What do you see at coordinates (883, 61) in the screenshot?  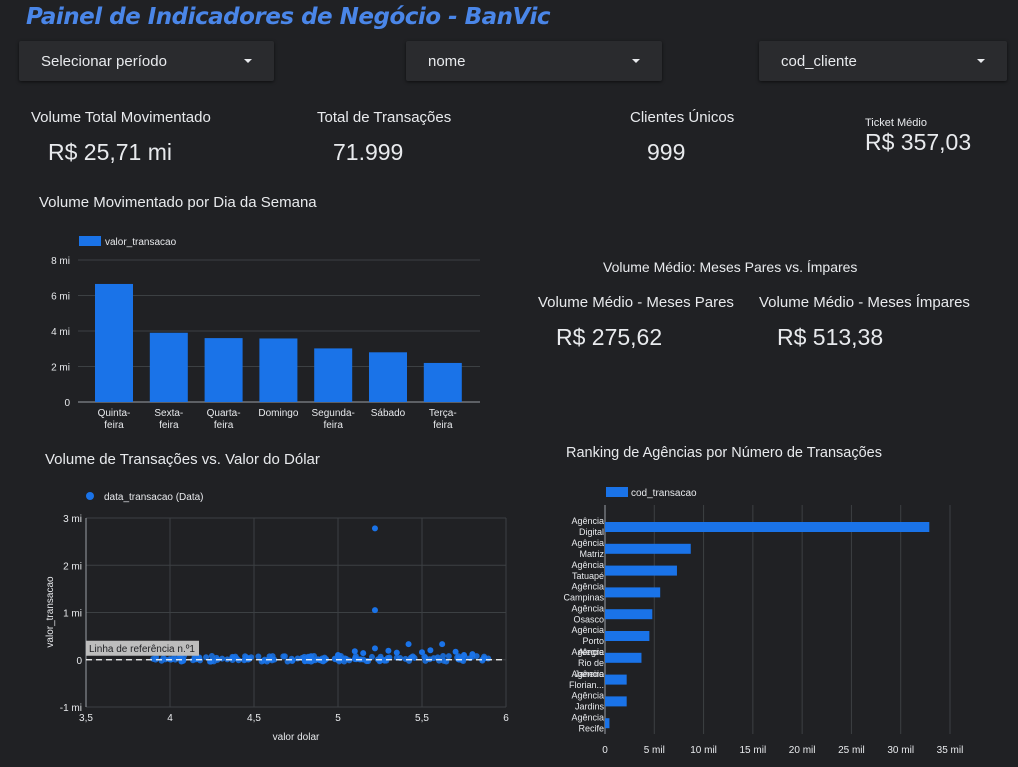 I see `cod-cliente-filter-dropdown: cod_cliente` at bounding box center [883, 61].